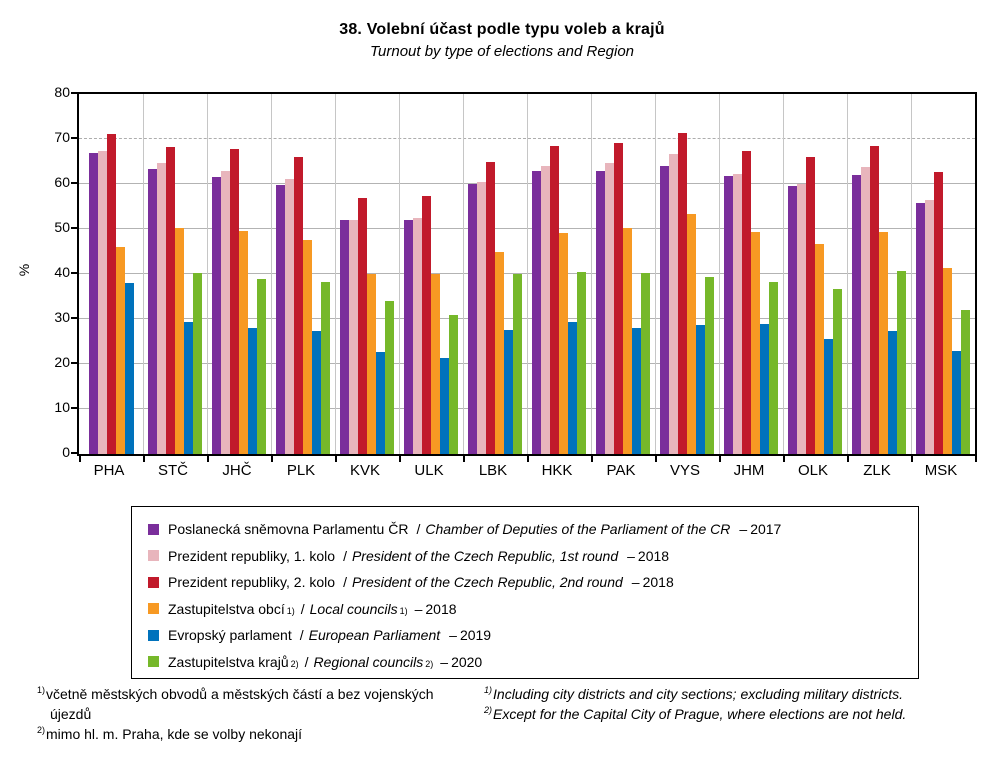  What do you see at coordinates (819, 349) in the screenshot?
I see `bar-OLK-local-councils-2018` at bounding box center [819, 349].